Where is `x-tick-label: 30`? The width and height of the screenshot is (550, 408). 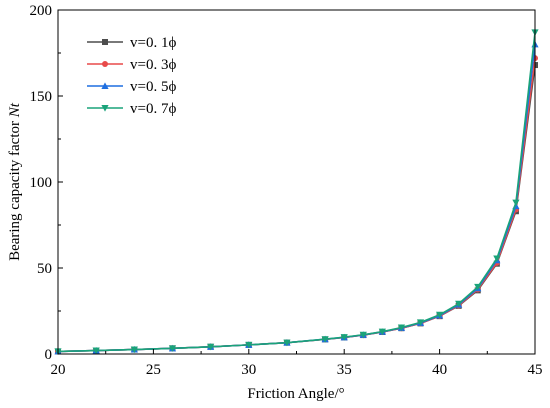
x-tick-label: 30 is located at coordinates (248, 370).